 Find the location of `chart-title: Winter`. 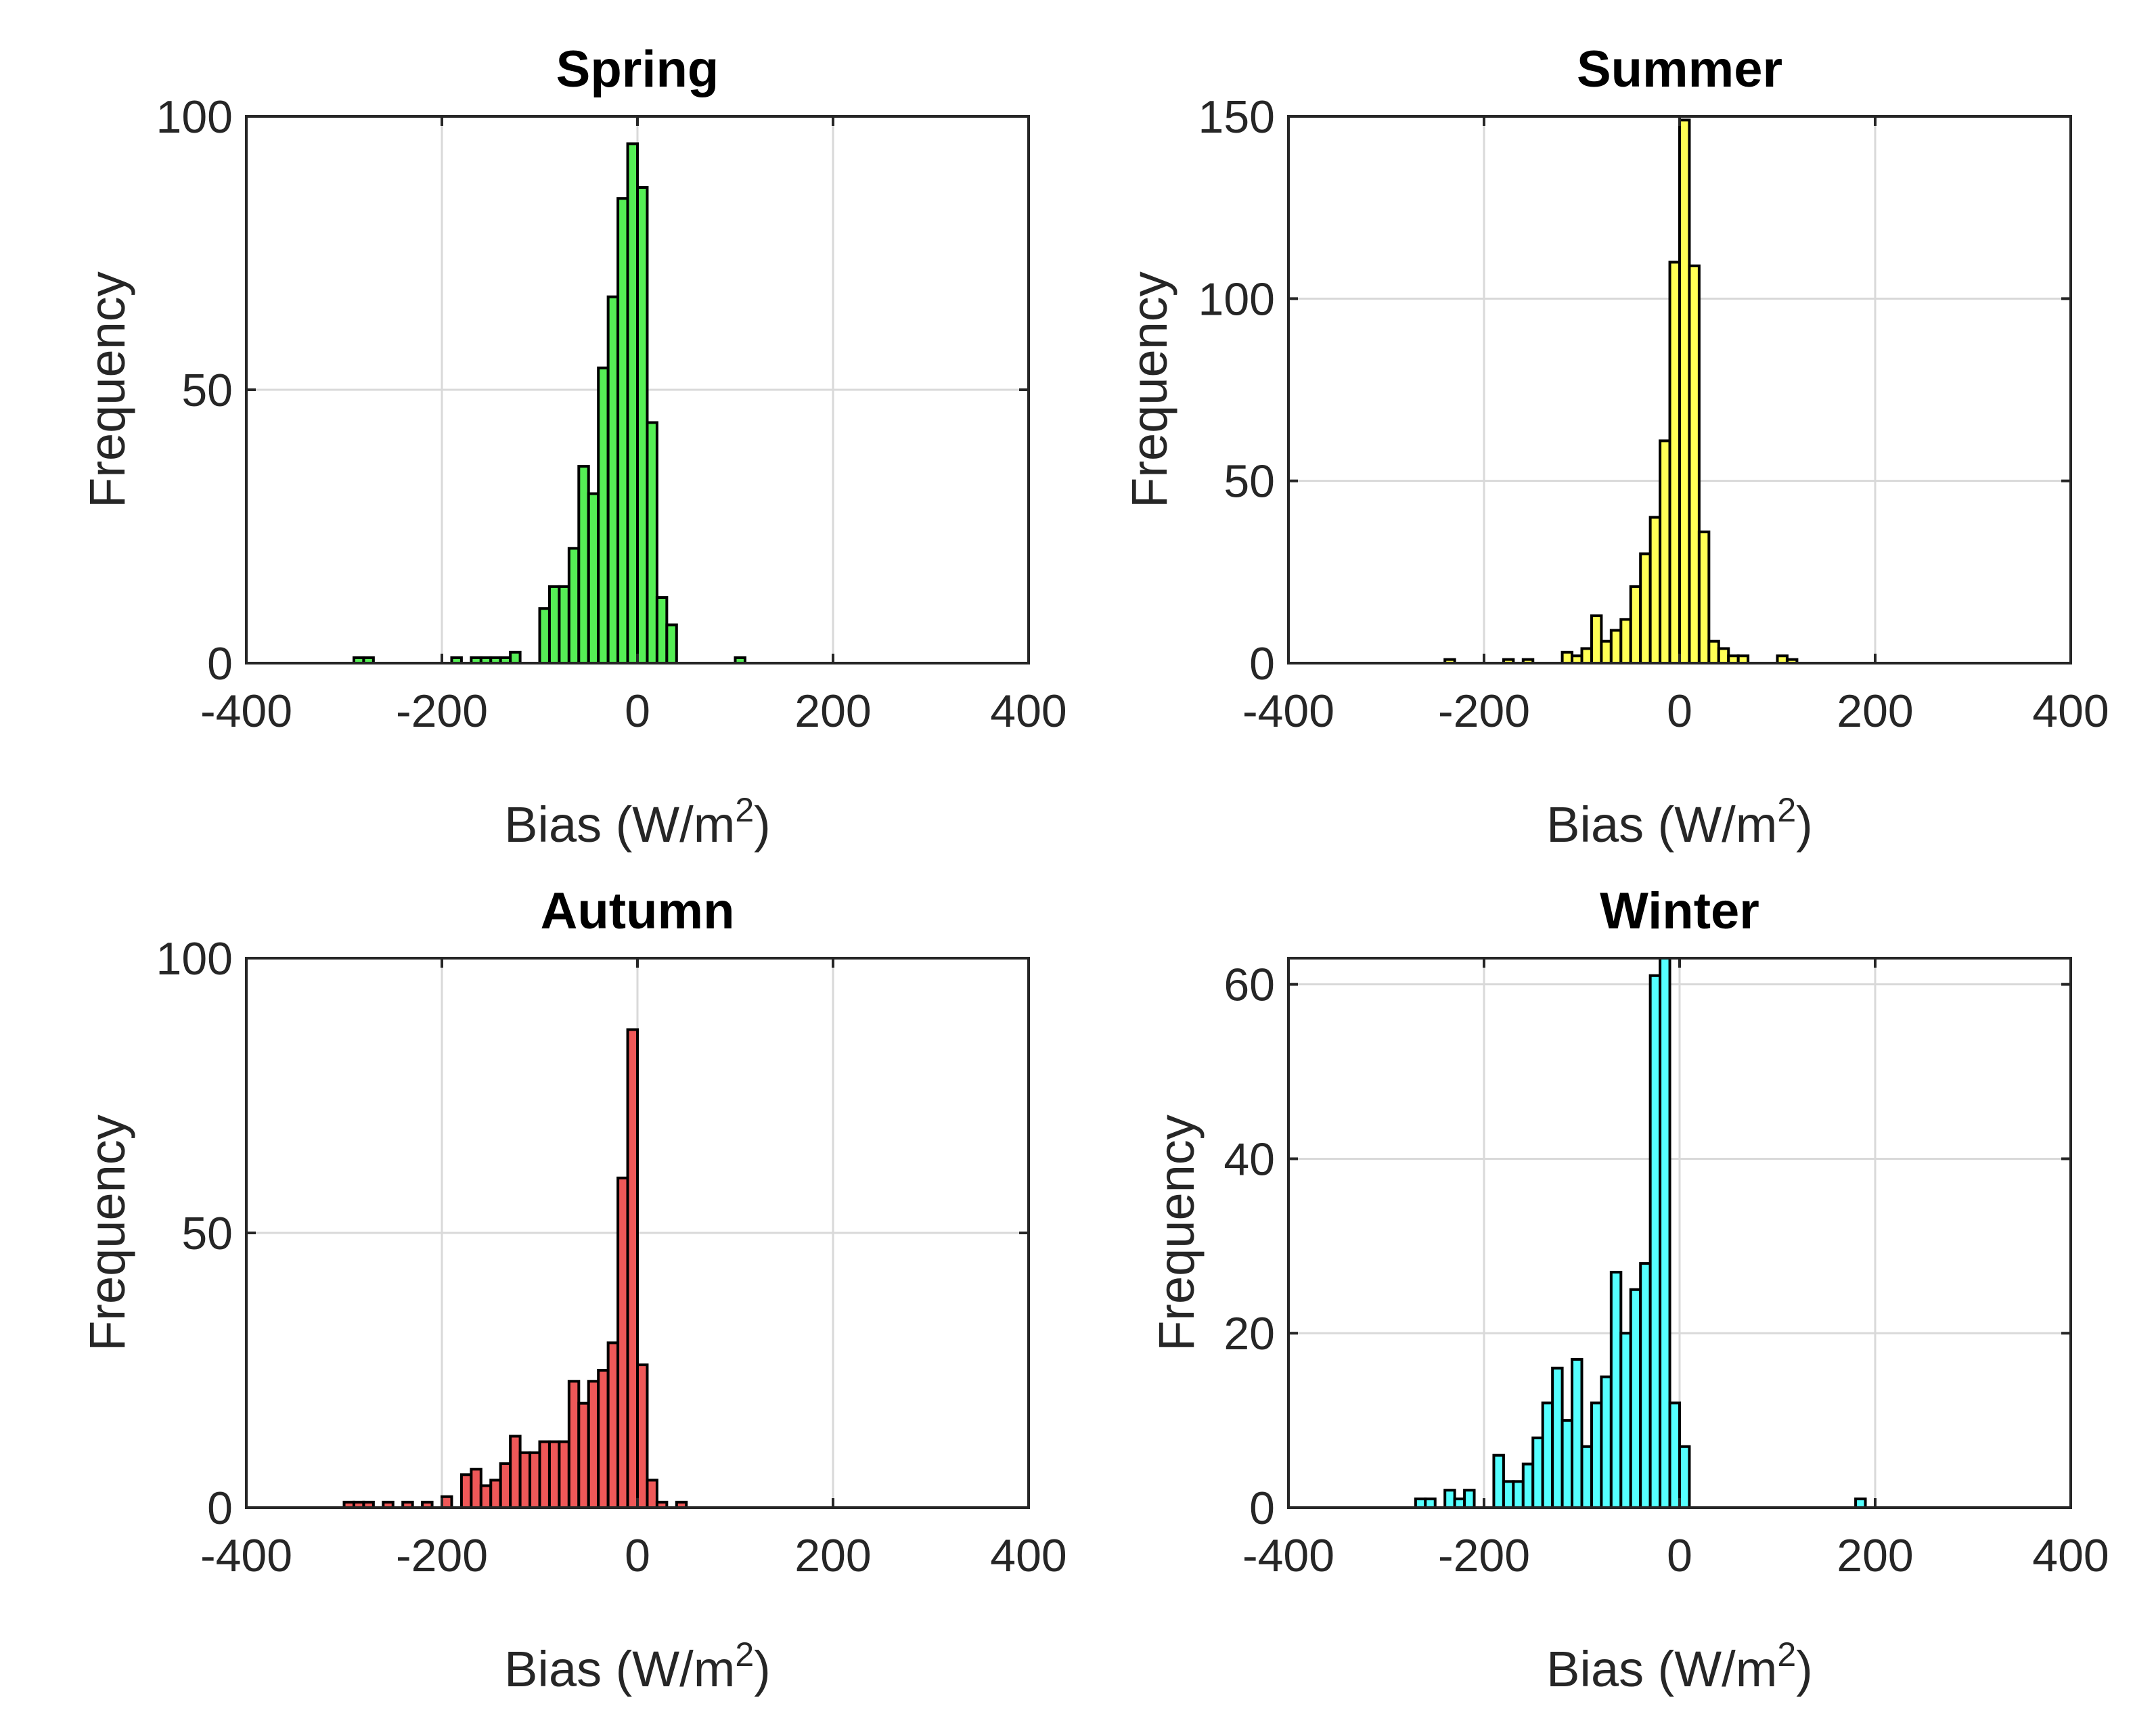

chart-title: Winter is located at coordinates (1679, 911).